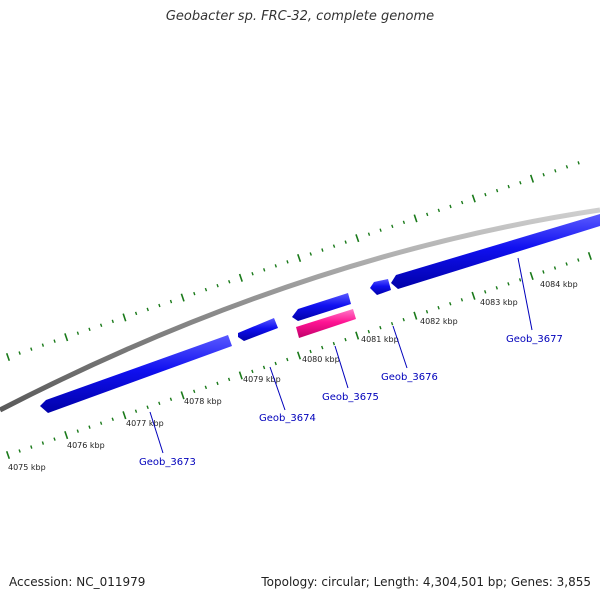  Describe the element at coordinates (321, 359) in the screenshot. I see `kbp-label-5: 4080 kbp` at that location.